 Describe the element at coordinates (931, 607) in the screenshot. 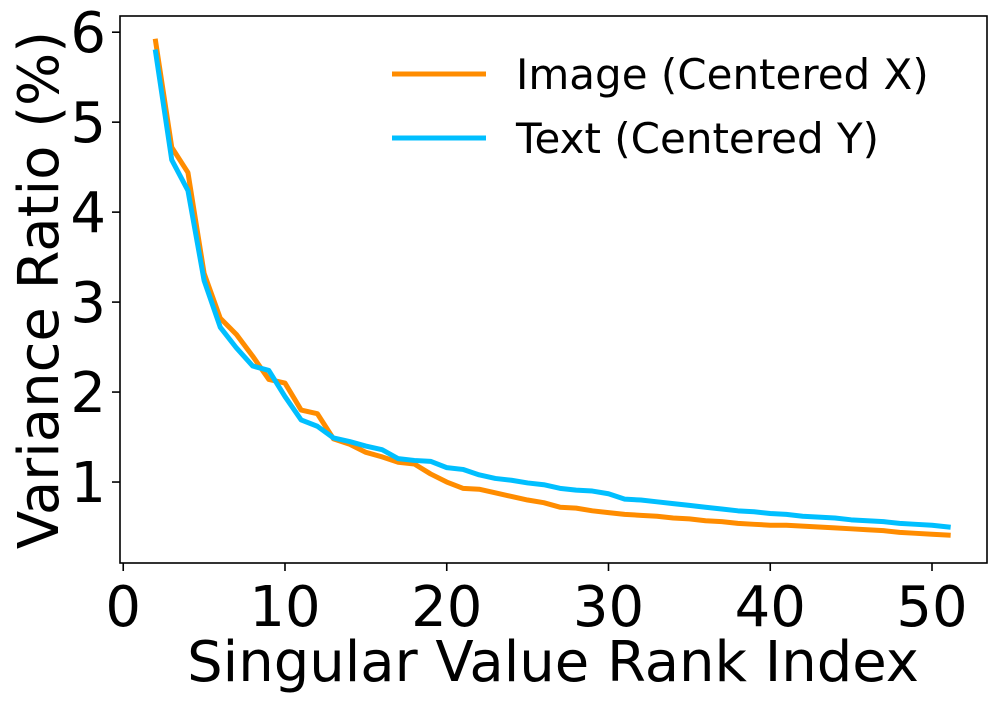

I see `x-tick-label: 50` at that location.